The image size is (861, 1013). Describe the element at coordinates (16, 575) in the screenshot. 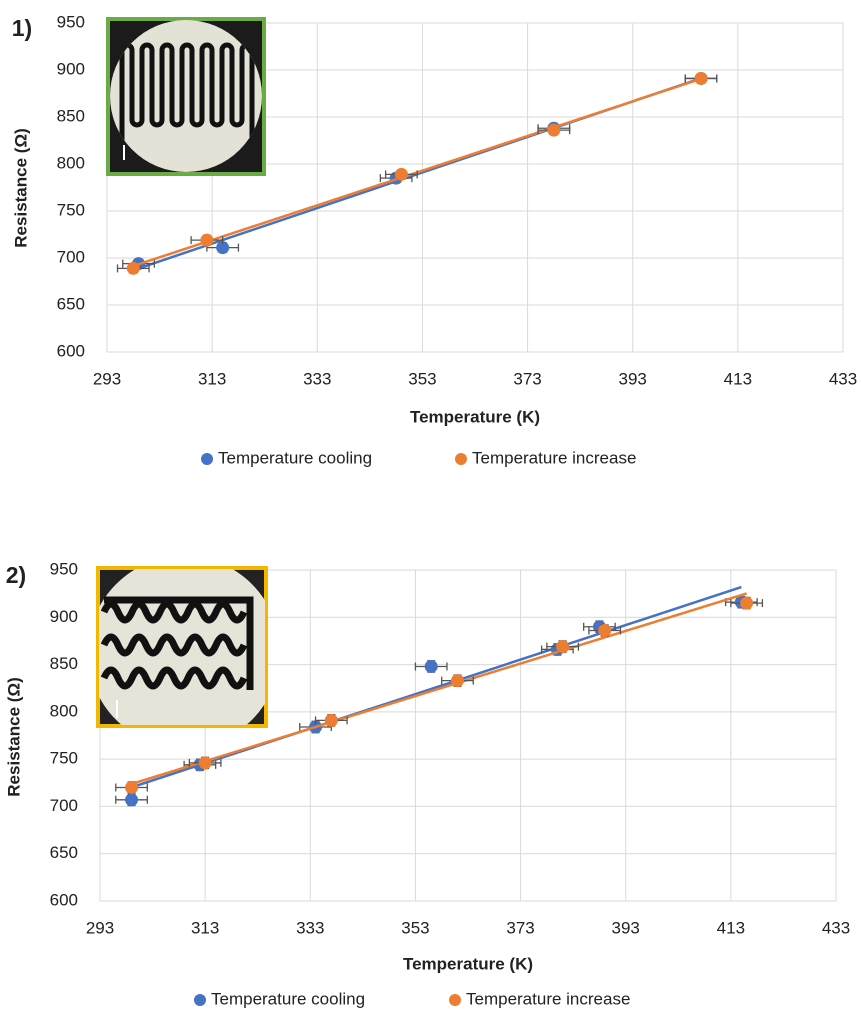

I see `panel-label: 2)` at that location.